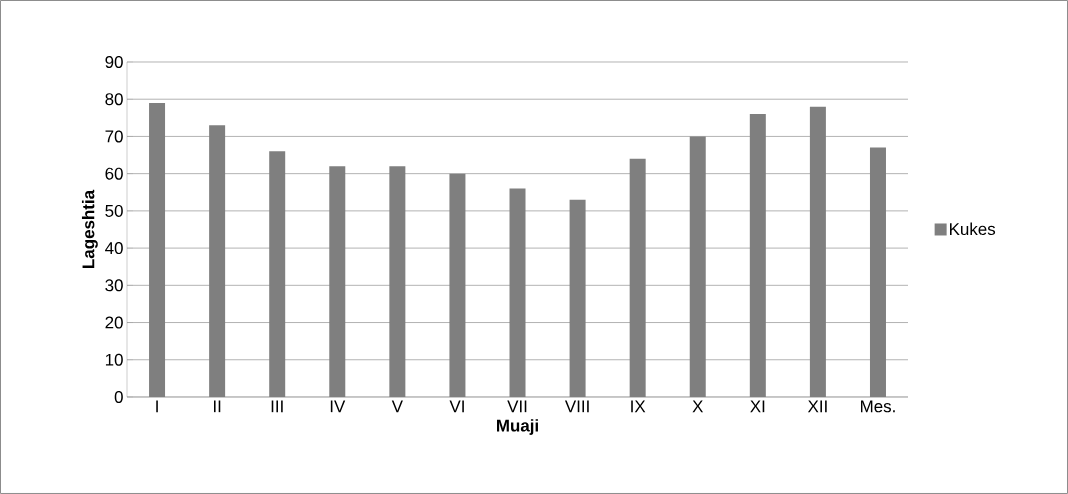 Image resolution: width=1068 pixels, height=494 pixels. Describe the element at coordinates (114, 61) in the screenshot. I see `y-tick-label: 90` at that location.